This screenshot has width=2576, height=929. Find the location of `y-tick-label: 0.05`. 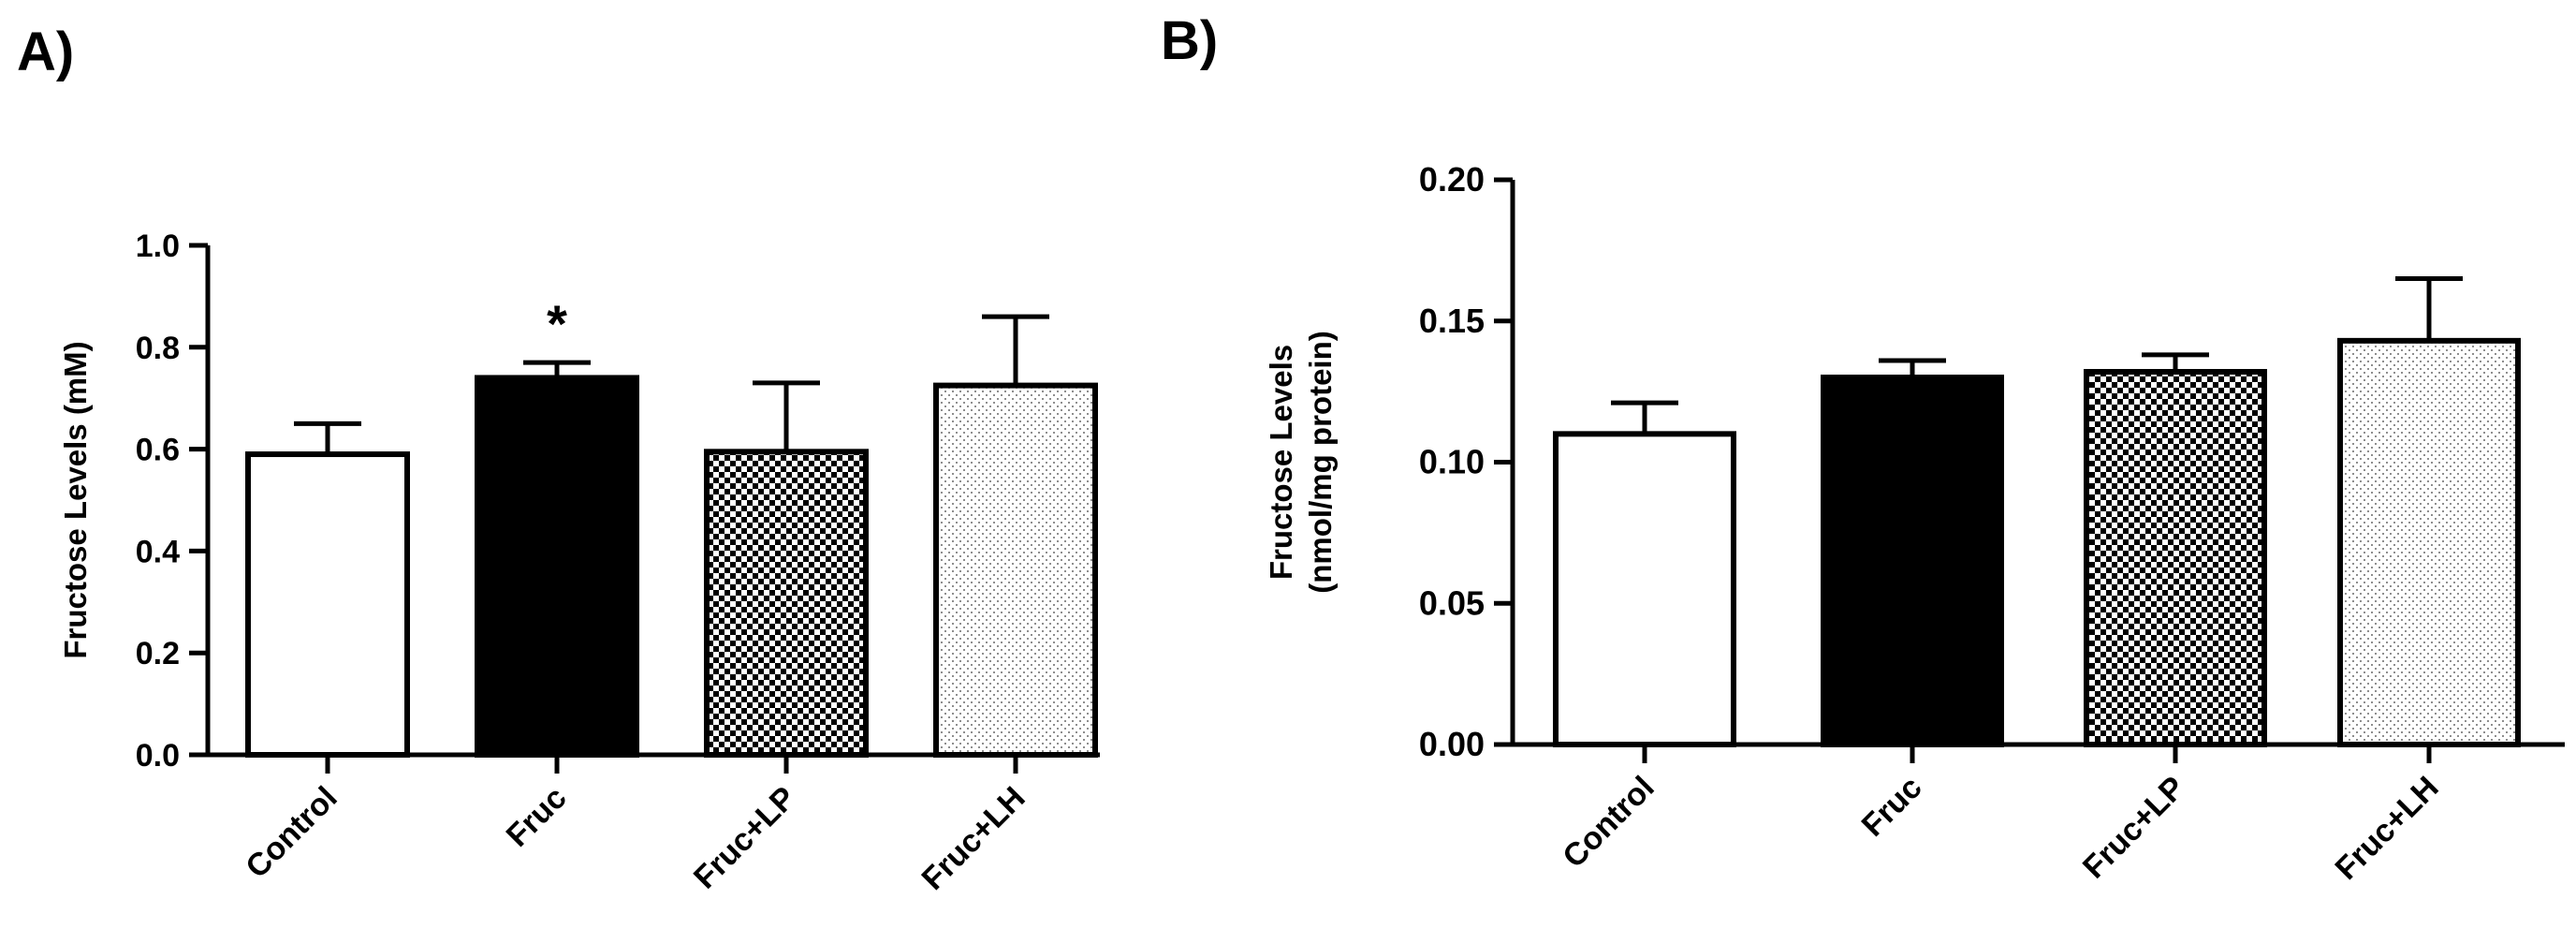

y-tick-label: 0.05 is located at coordinates (1452, 602).